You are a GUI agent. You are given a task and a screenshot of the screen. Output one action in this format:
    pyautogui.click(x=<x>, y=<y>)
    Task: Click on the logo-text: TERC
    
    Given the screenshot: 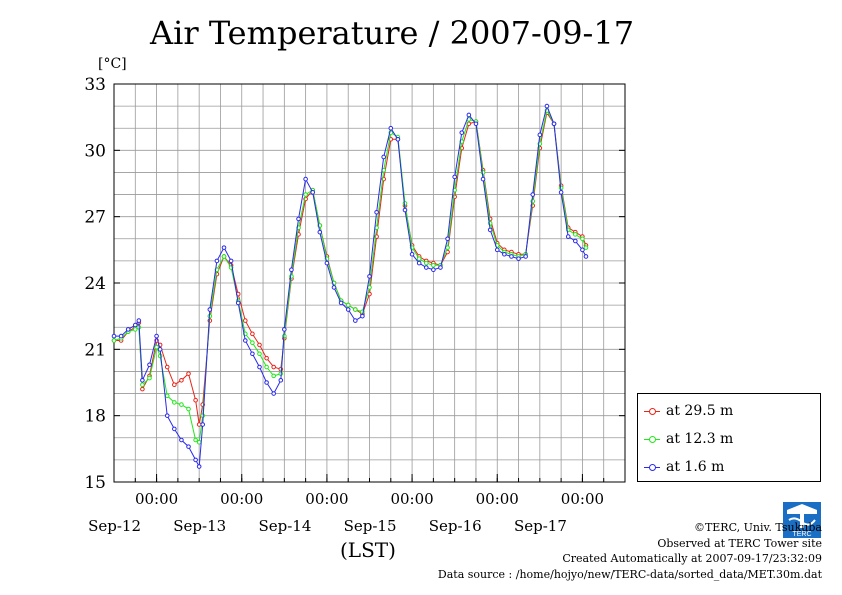 What is the action you would take?
    pyautogui.click(x=801, y=534)
    